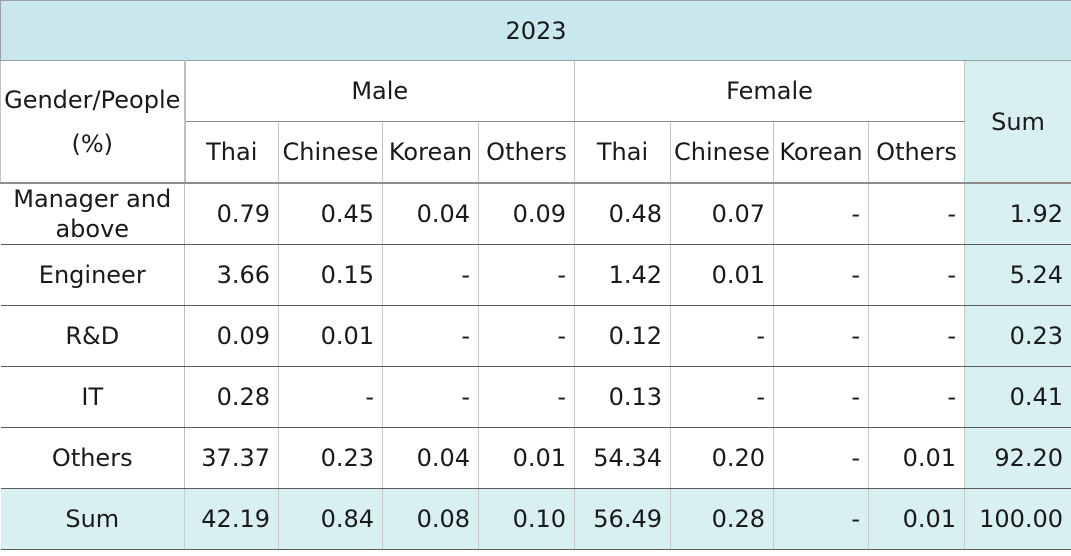 The width and height of the screenshot is (1071, 556). Describe the element at coordinates (916, 519) in the screenshot. I see `total-cell: 0.01` at that location.